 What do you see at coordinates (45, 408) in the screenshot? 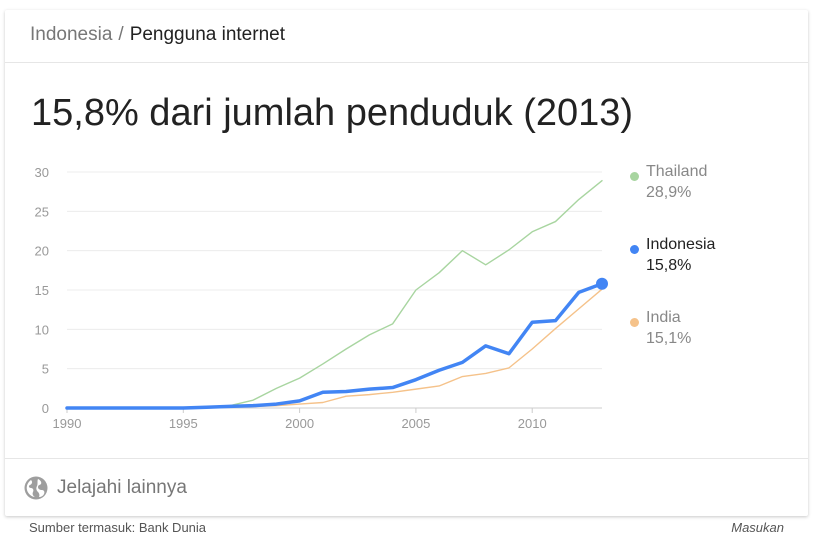
I see `y-tick-label: 0` at bounding box center [45, 408].